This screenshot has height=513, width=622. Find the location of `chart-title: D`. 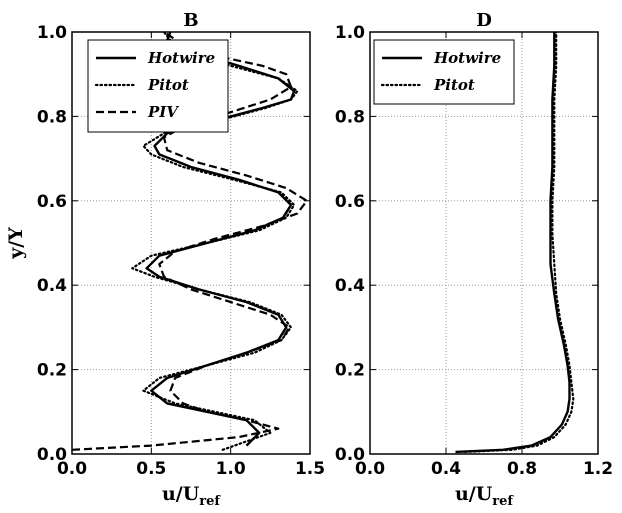

chart-title: D is located at coordinates (484, 20).